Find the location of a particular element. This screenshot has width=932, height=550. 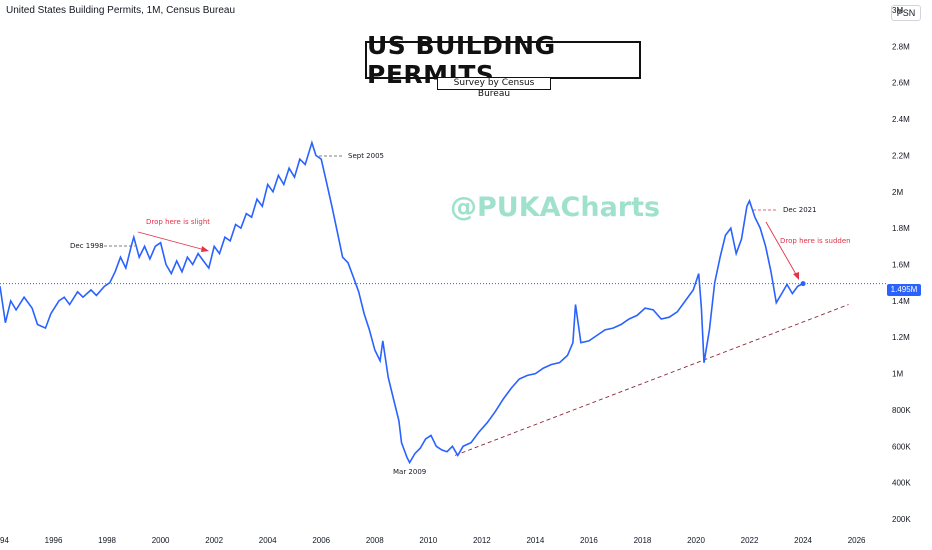

annotation-drop-sudden: Drop here is sudden is located at coordinates (815, 241).